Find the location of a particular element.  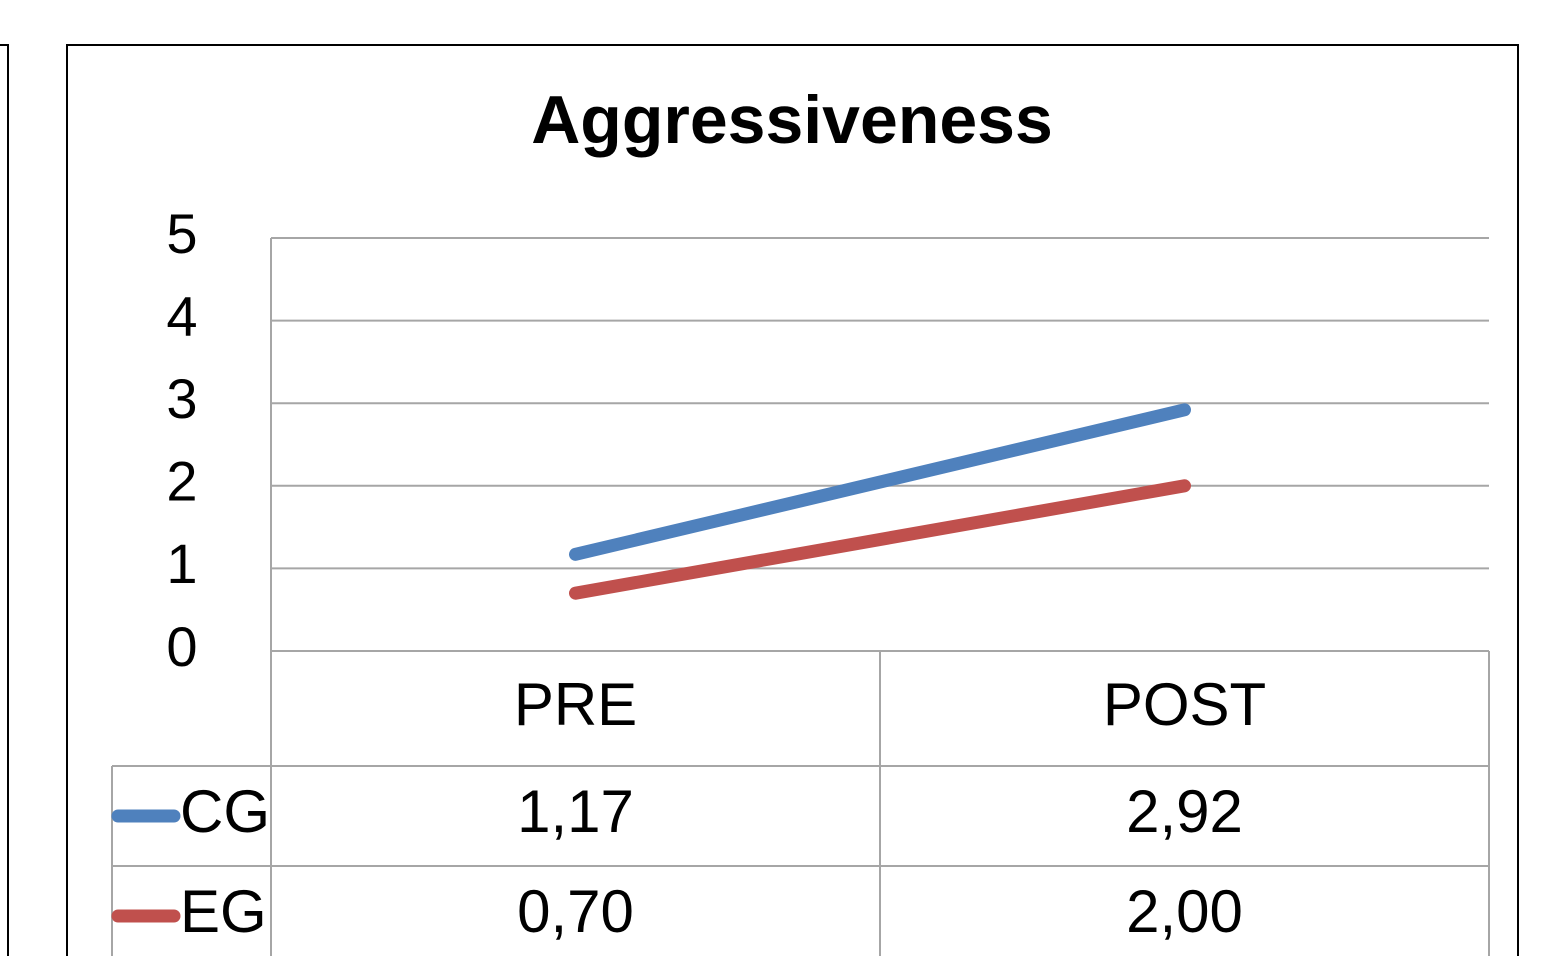

y-tick-label: 3 is located at coordinates (181, 398).